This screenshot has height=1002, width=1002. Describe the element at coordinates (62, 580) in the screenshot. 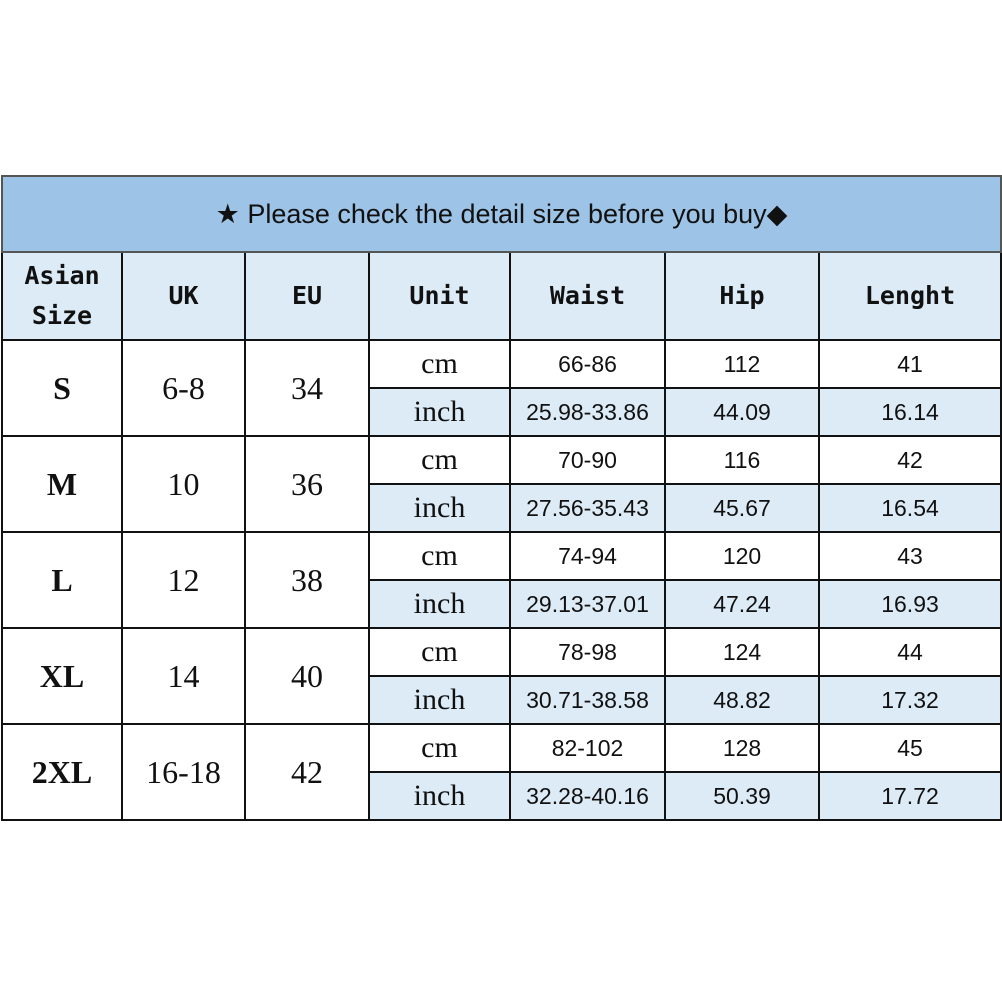

I see `size-cell: L` at that location.